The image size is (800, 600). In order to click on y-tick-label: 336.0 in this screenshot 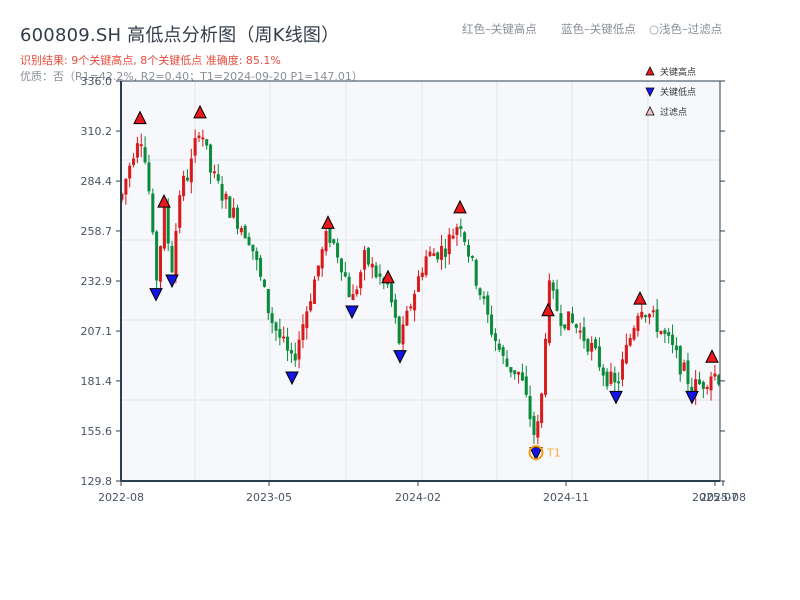, I will do `click(97, 81)`.